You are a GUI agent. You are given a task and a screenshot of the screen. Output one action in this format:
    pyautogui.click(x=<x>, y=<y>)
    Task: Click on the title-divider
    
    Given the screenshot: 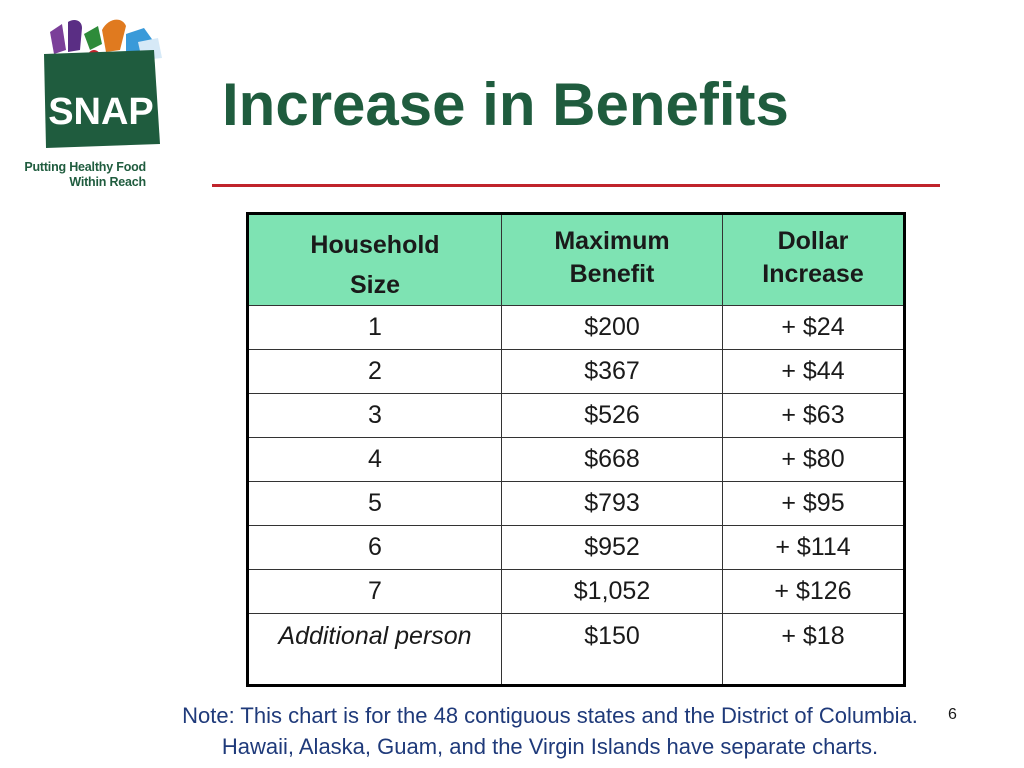 What is the action you would take?
    pyautogui.click(x=576, y=185)
    